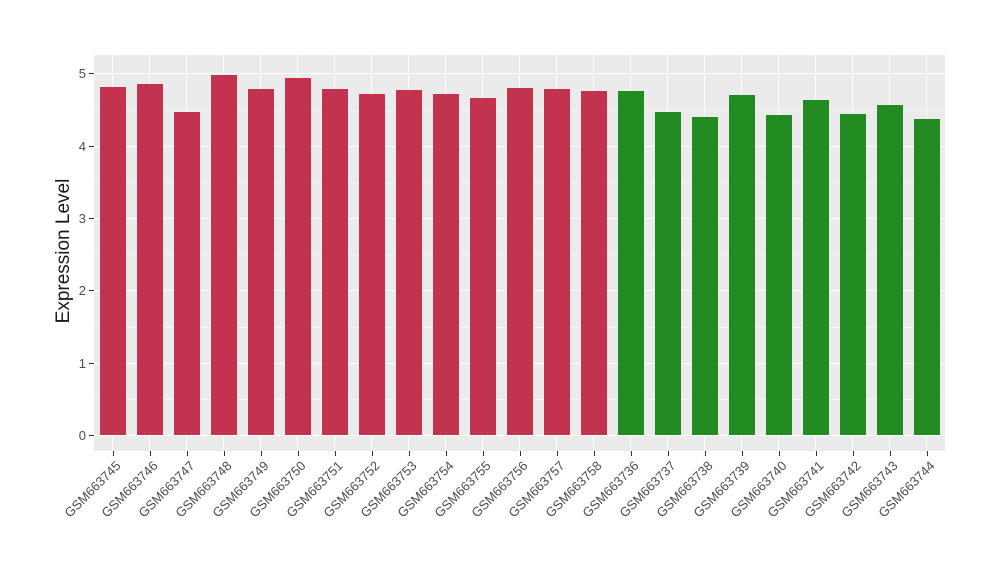 The image size is (1000, 580). Describe the element at coordinates (260, 261) in the screenshot. I see `bar-GSM663749` at that location.